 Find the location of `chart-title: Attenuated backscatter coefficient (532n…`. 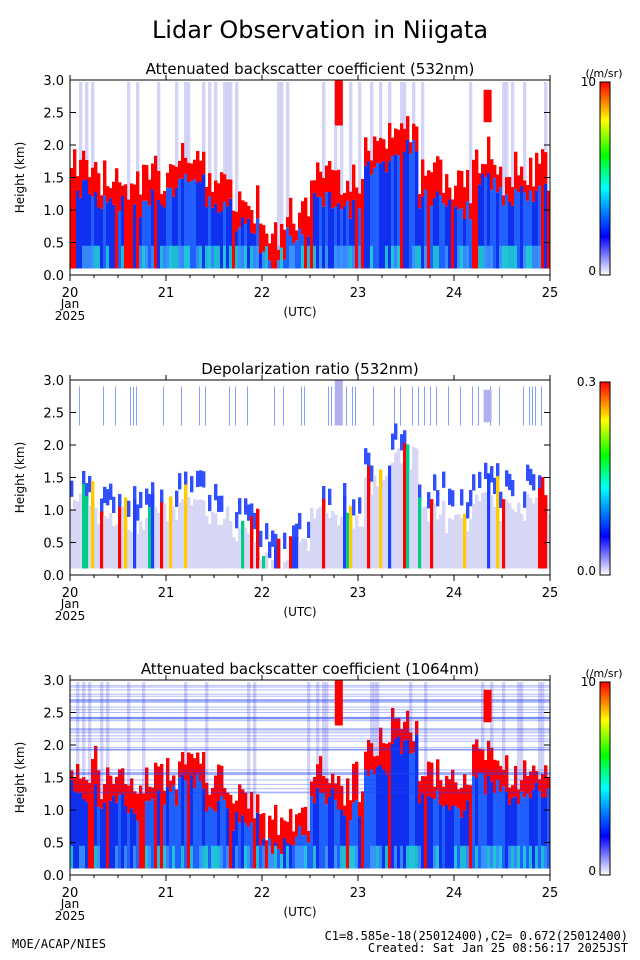

chart-title: Attenuated backscatter coefficient (532n… is located at coordinates (310, 69).